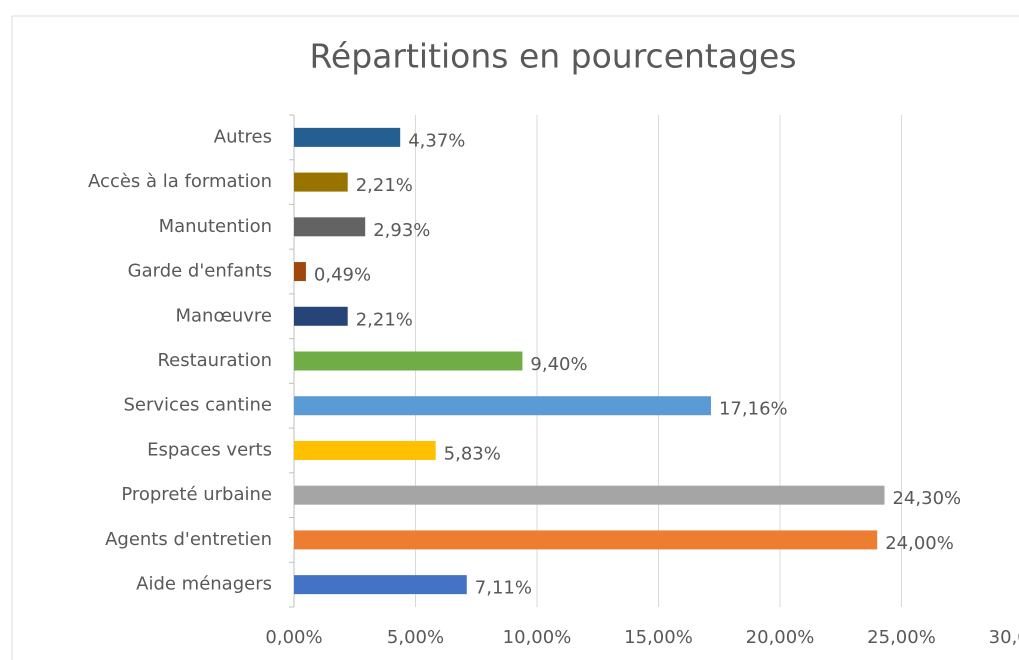  What do you see at coordinates (204, 584) in the screenshot?
I see `y-tick-label: Aide ménagers` at bounding box center [204, 584].